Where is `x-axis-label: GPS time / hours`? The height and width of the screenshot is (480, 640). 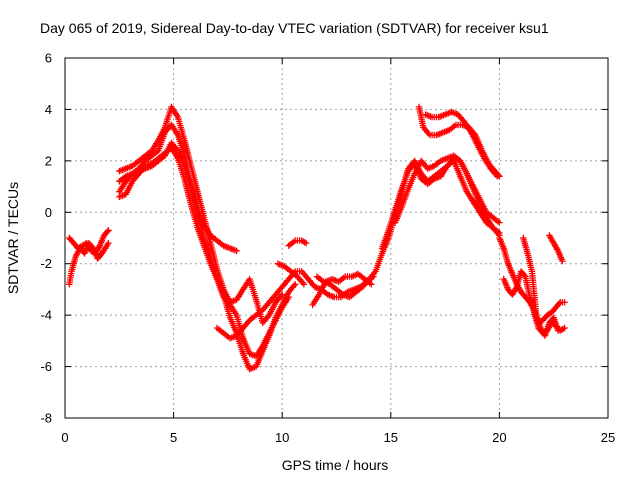 x-axis-label: GPS time / hours is located at coordinates (335, 465).